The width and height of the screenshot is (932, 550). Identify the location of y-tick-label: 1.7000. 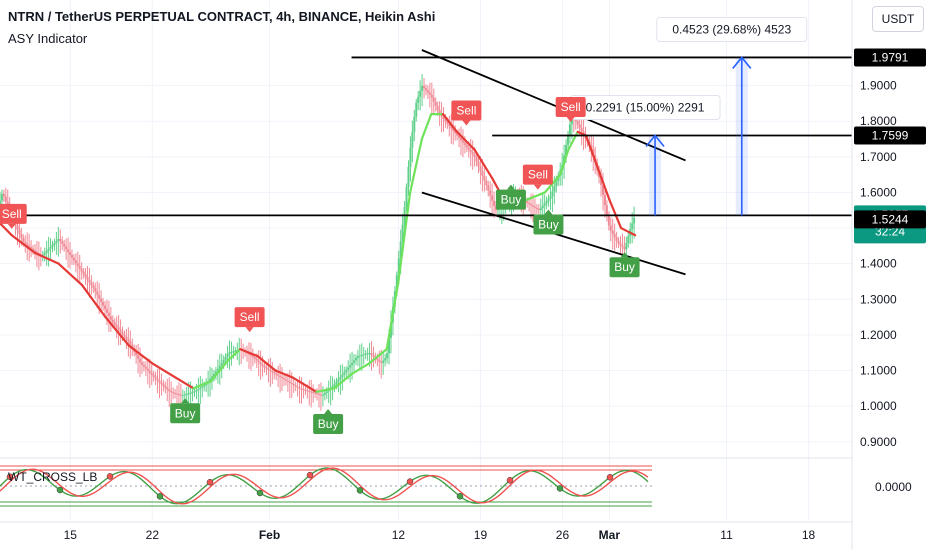
(878, 157).